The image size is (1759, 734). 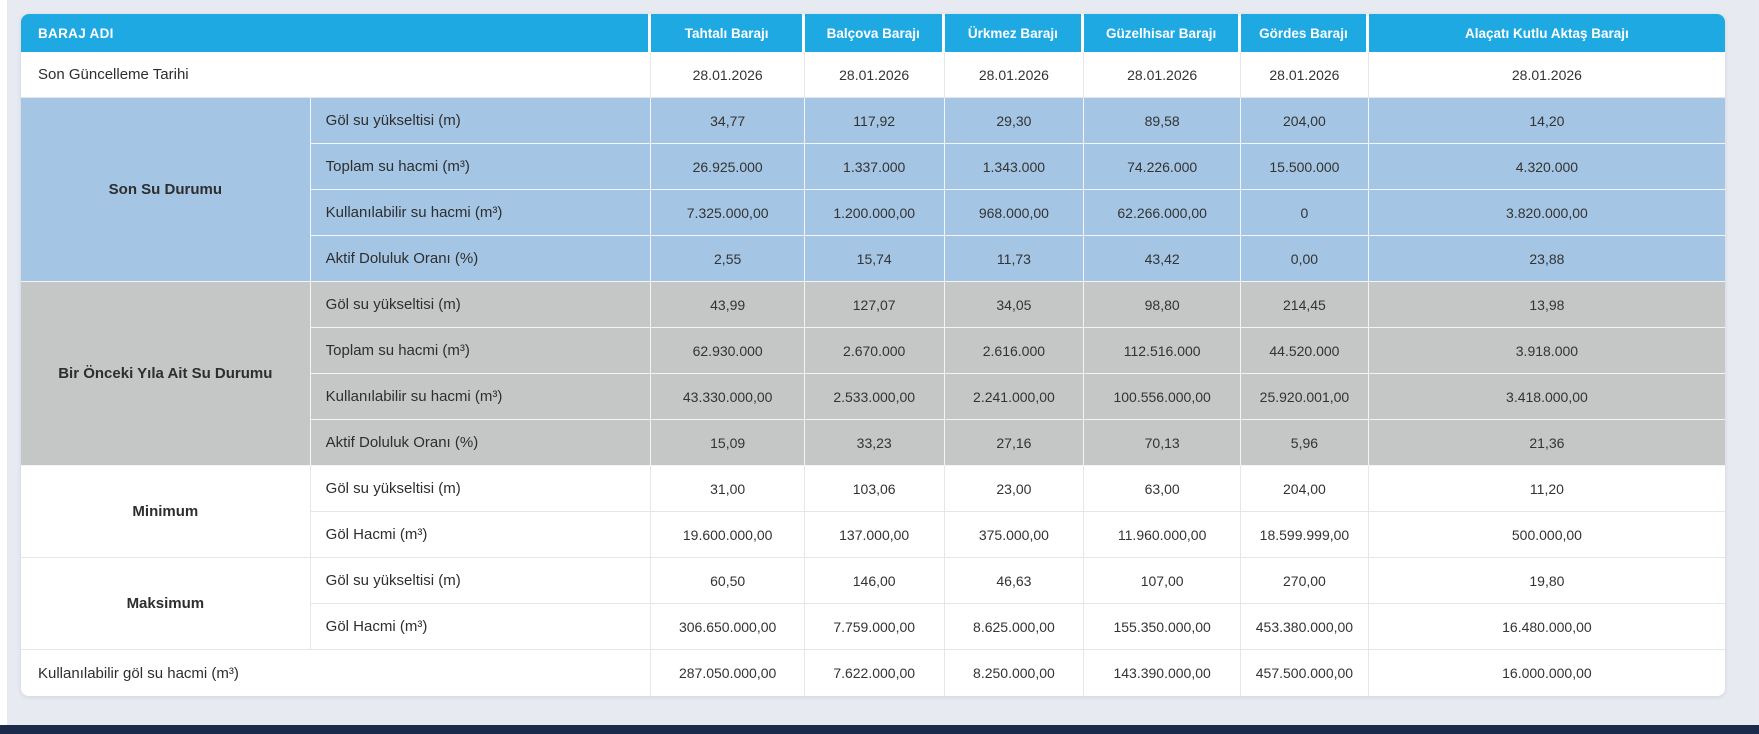 I want to click on cell-value: 16.480.000,00, so click(x=1546, y=627).